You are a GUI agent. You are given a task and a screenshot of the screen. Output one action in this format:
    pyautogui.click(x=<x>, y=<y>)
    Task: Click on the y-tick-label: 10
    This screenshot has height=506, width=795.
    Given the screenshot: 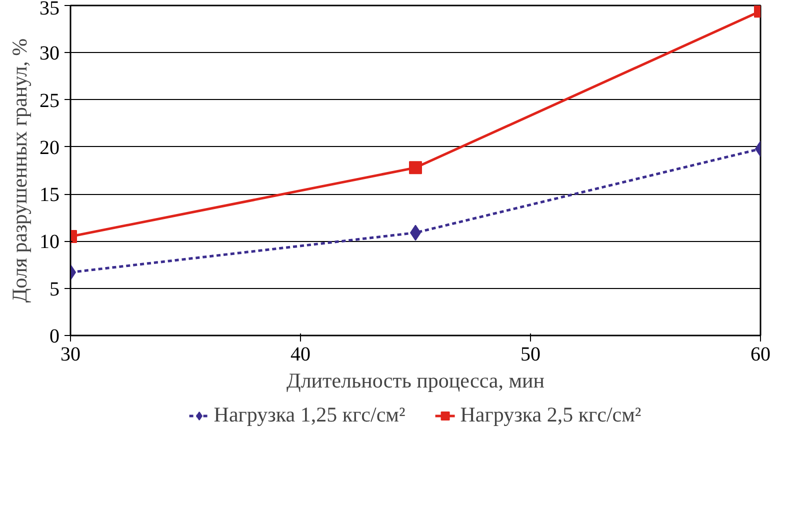 What is the action you would take?
    pyautogui.click(x=50, y=242)
    